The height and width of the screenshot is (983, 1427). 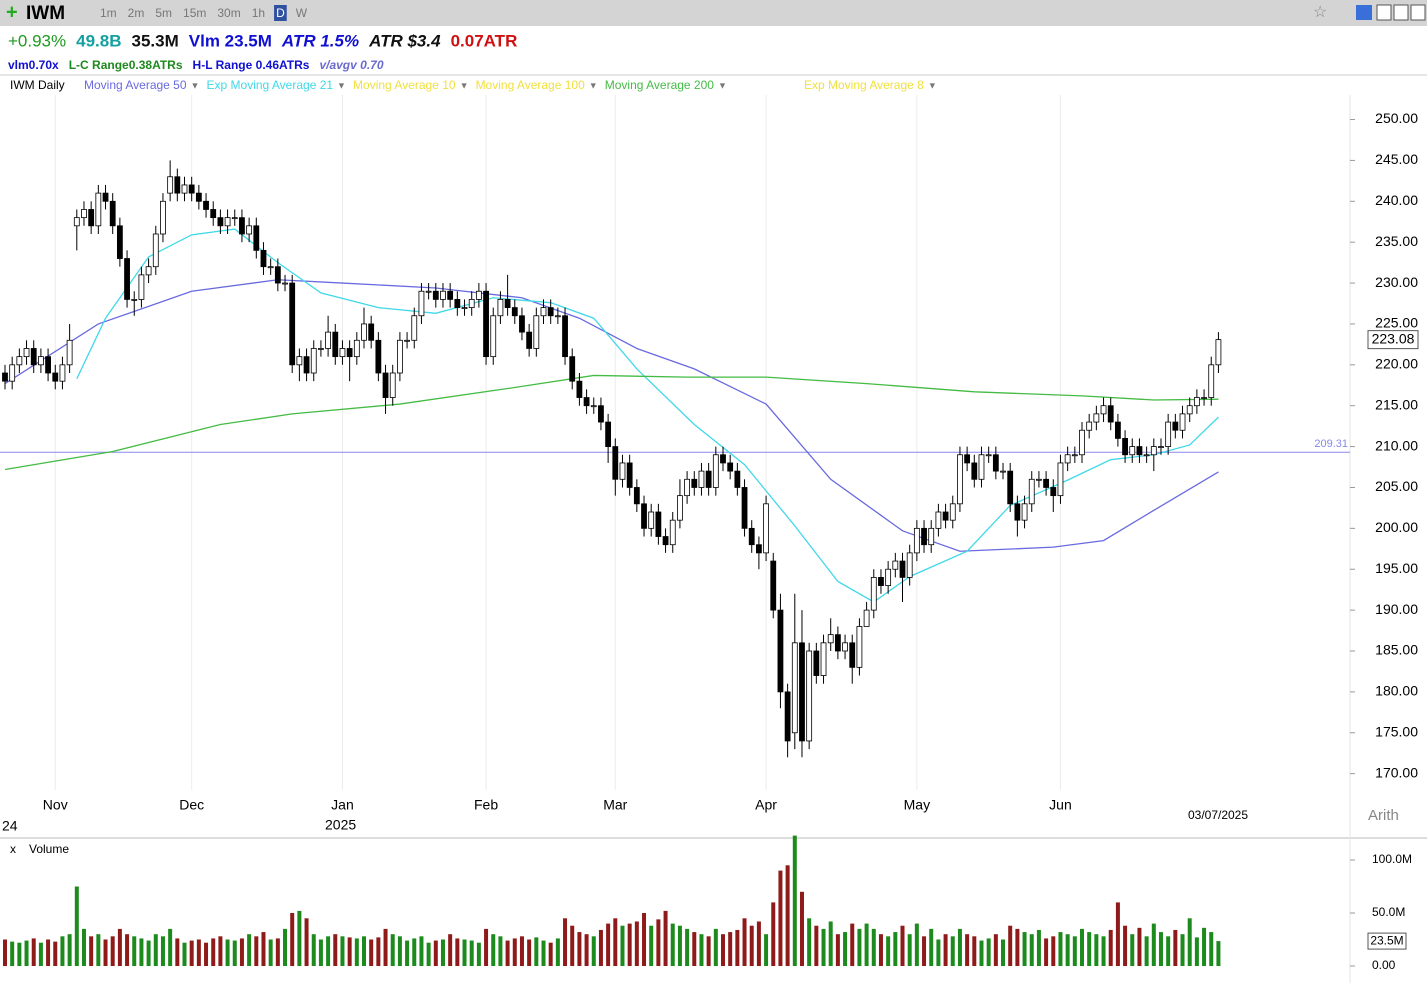 I want to click on legend-entry: Moving Average 50, so click(x=135, y=85).